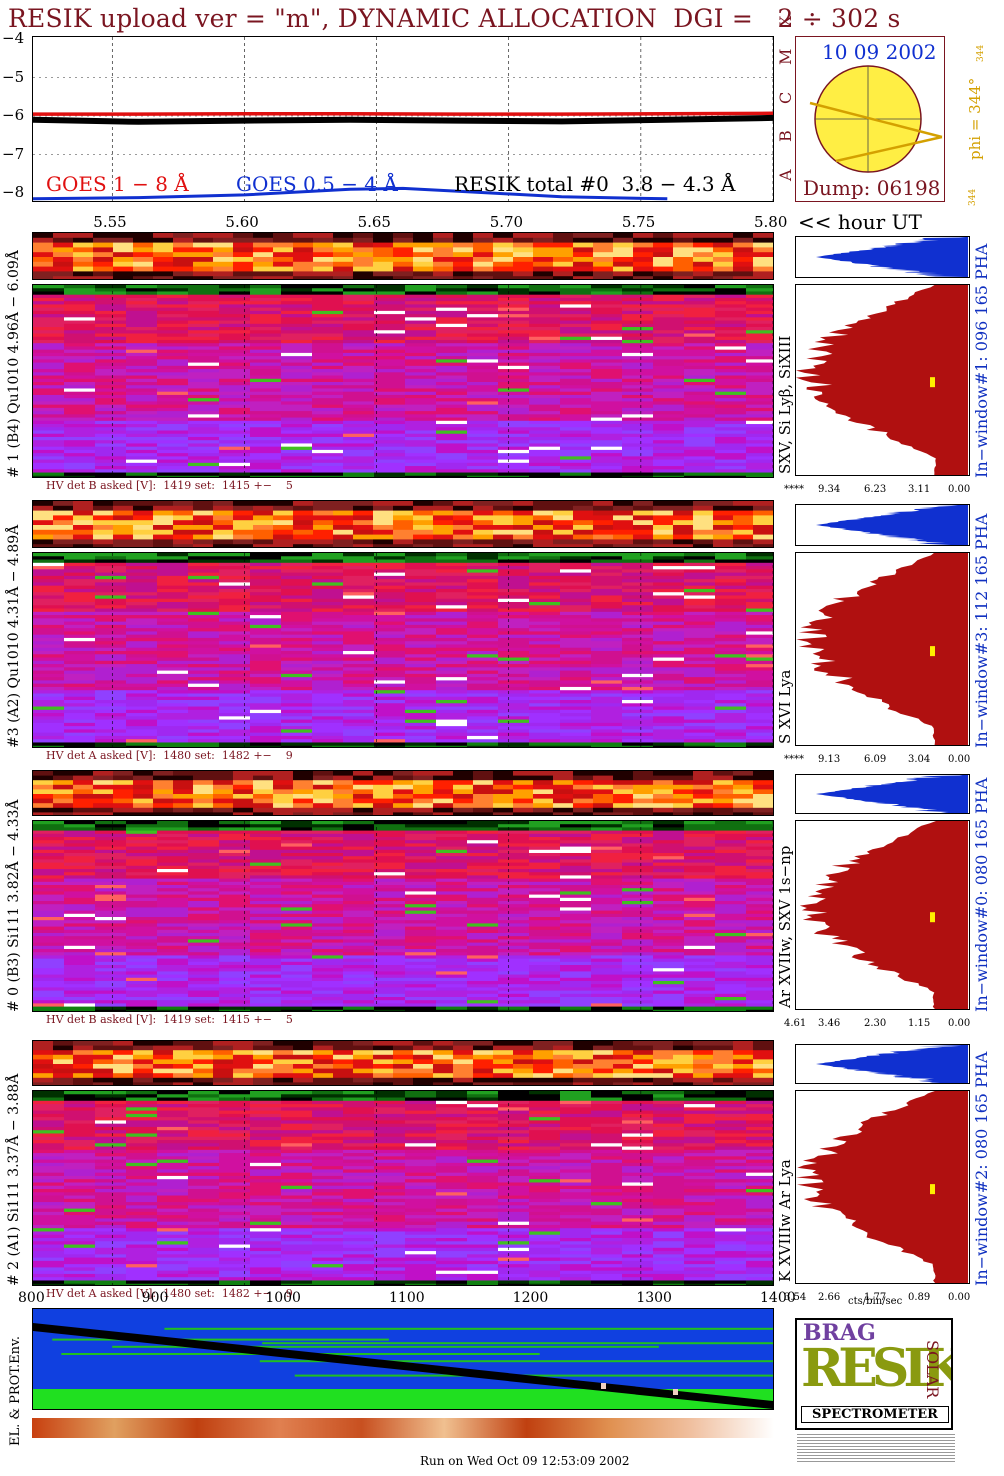 This screenshot has height=1476, width=1004. What do you see at coordinates (877, 1368) in the screenshot?
I see `logo-resik: RESIK` at bounding box center [877, 1368].